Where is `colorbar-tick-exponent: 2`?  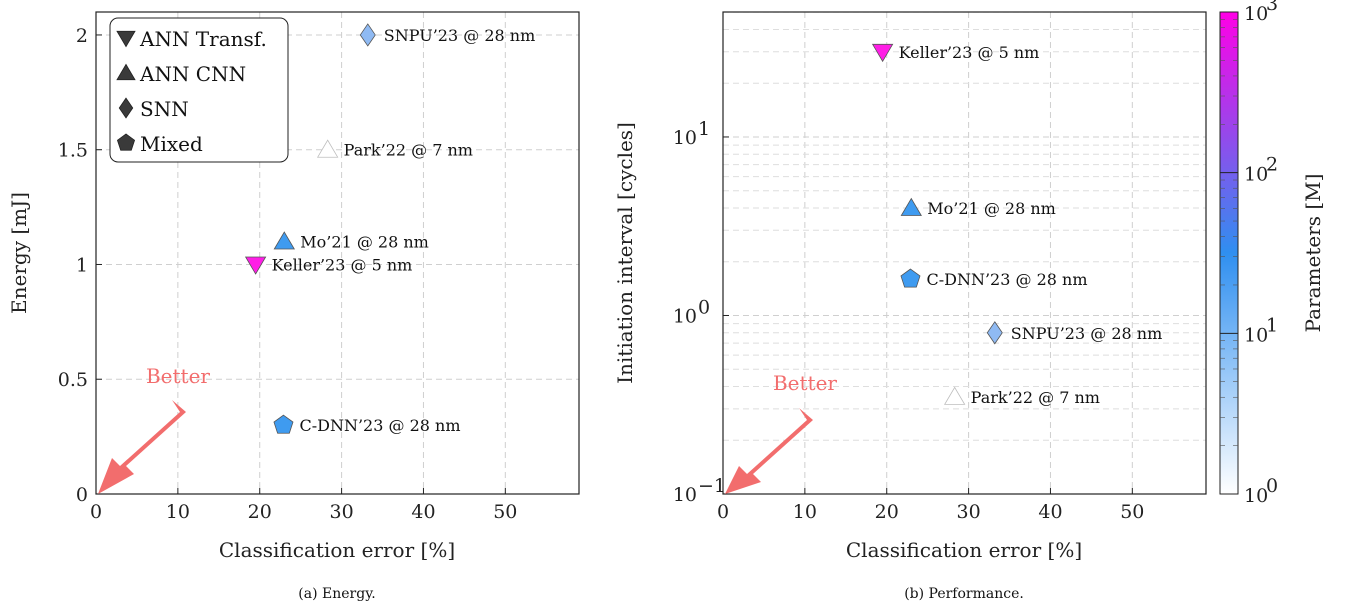
colorbar-tick-exponent: 2 is located at coordinates (1272, 165).